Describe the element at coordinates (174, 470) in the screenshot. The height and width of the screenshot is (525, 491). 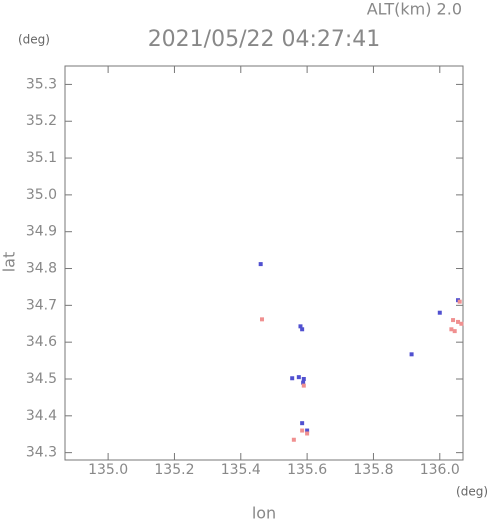
I see `x-tick-label: 135.2` at that location.